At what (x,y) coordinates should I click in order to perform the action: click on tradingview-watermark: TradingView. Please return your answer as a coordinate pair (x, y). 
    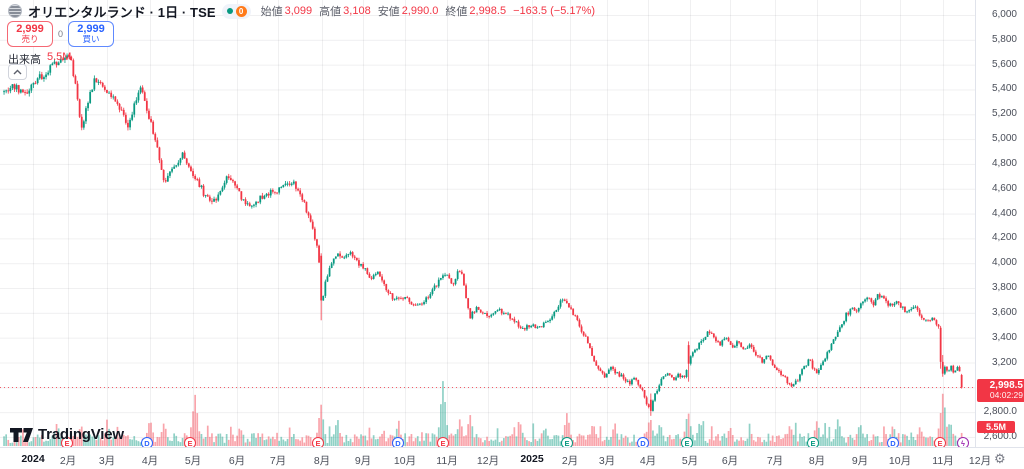
    Looking at the image, I should click on (67, 434).